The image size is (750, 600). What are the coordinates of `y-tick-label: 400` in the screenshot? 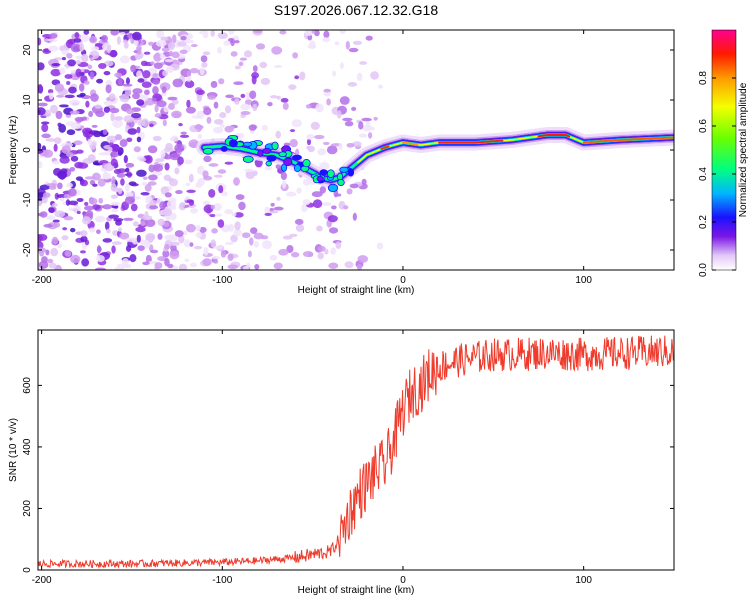 It's located at (27, 446).